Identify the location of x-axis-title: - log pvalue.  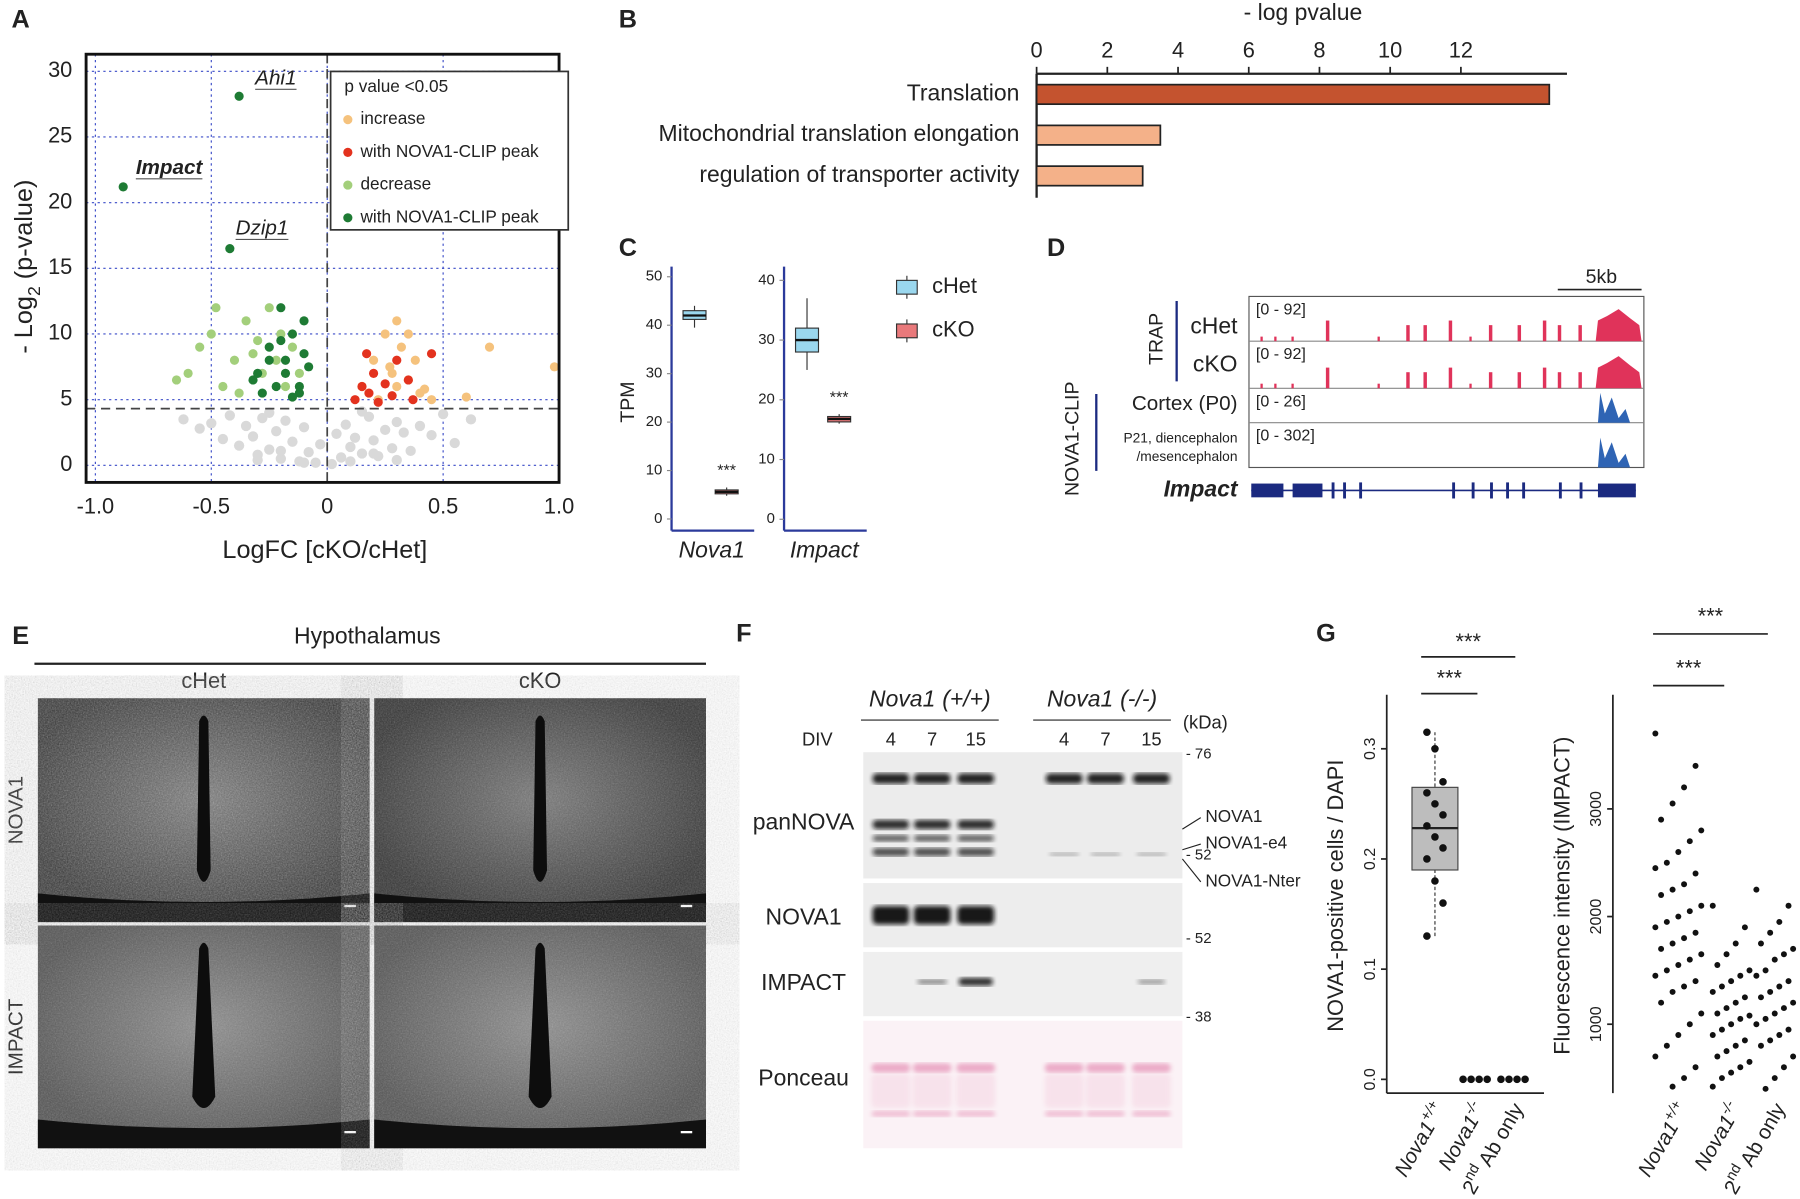
(1303, 12).